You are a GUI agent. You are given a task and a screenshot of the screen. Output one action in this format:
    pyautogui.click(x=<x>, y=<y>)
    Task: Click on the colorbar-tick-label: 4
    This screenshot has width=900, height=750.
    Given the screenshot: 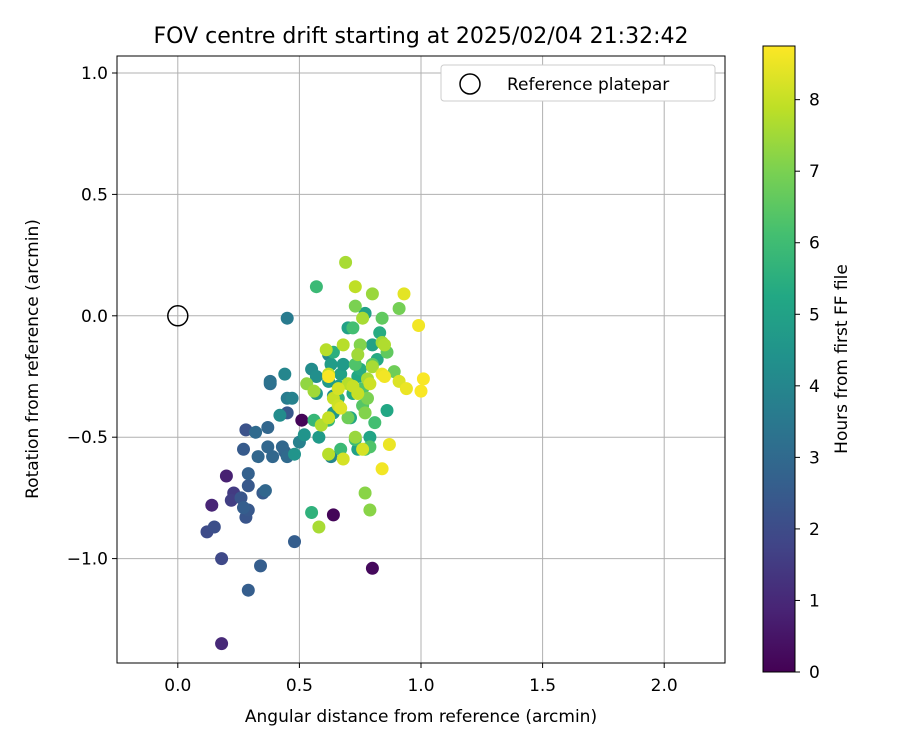 What is the action you would take?
    pyautogui.click(x=814, y=387)
    